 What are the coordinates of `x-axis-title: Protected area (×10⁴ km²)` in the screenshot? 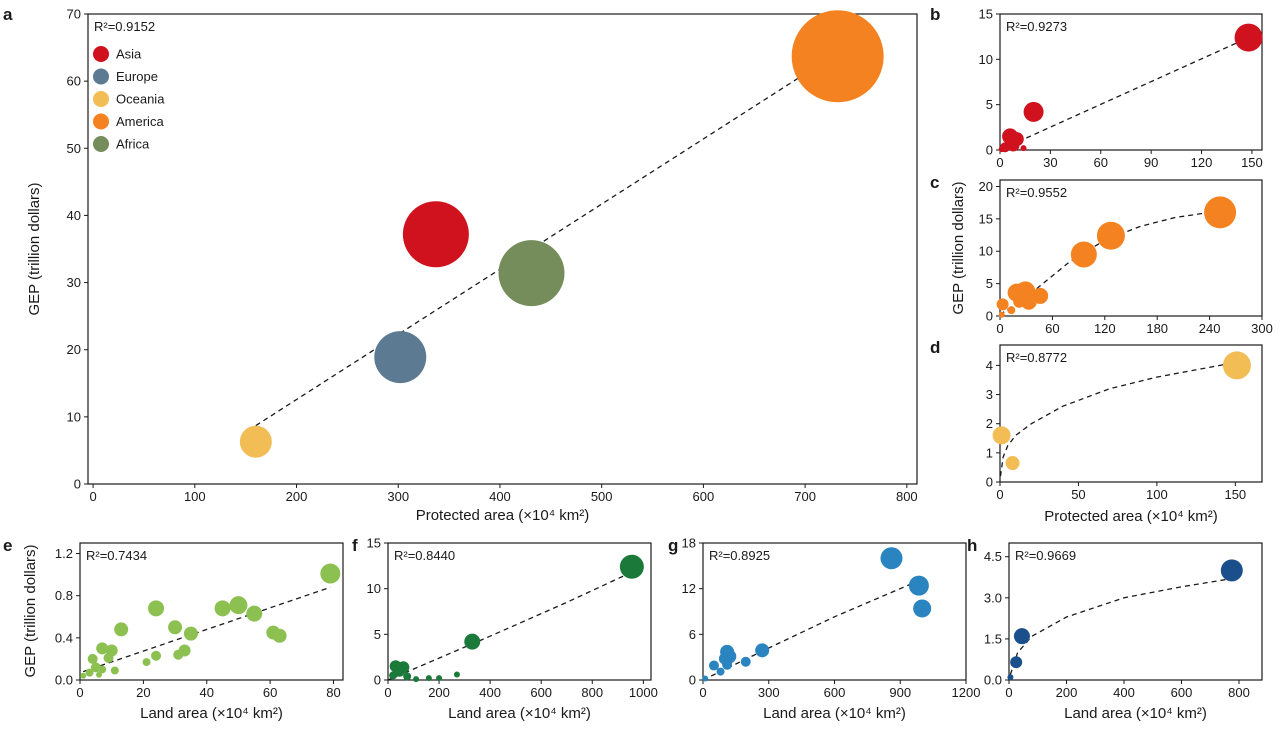 It's located at (503, 515).